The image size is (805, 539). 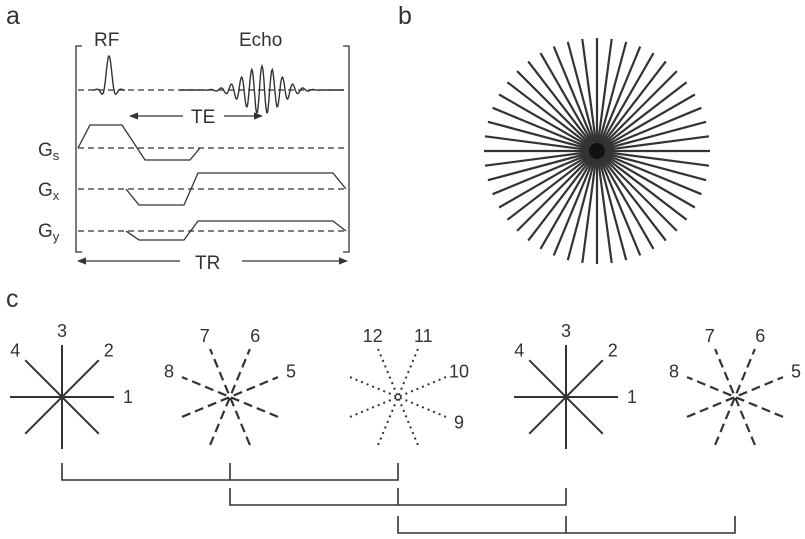 What do you see at coordinates (203, 117) in the screenshot?
I see `te-label: TE` at bounding box center [203, 117].